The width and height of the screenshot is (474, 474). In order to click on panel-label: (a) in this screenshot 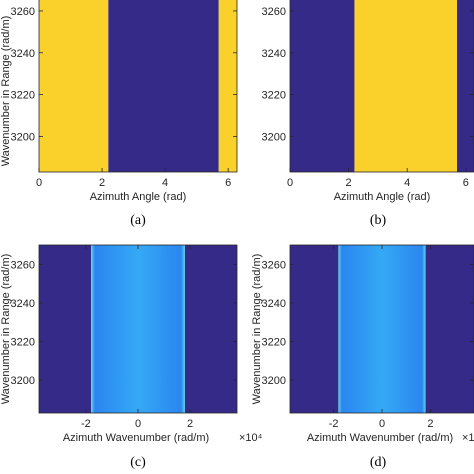, I will do `click(138, 220)`.